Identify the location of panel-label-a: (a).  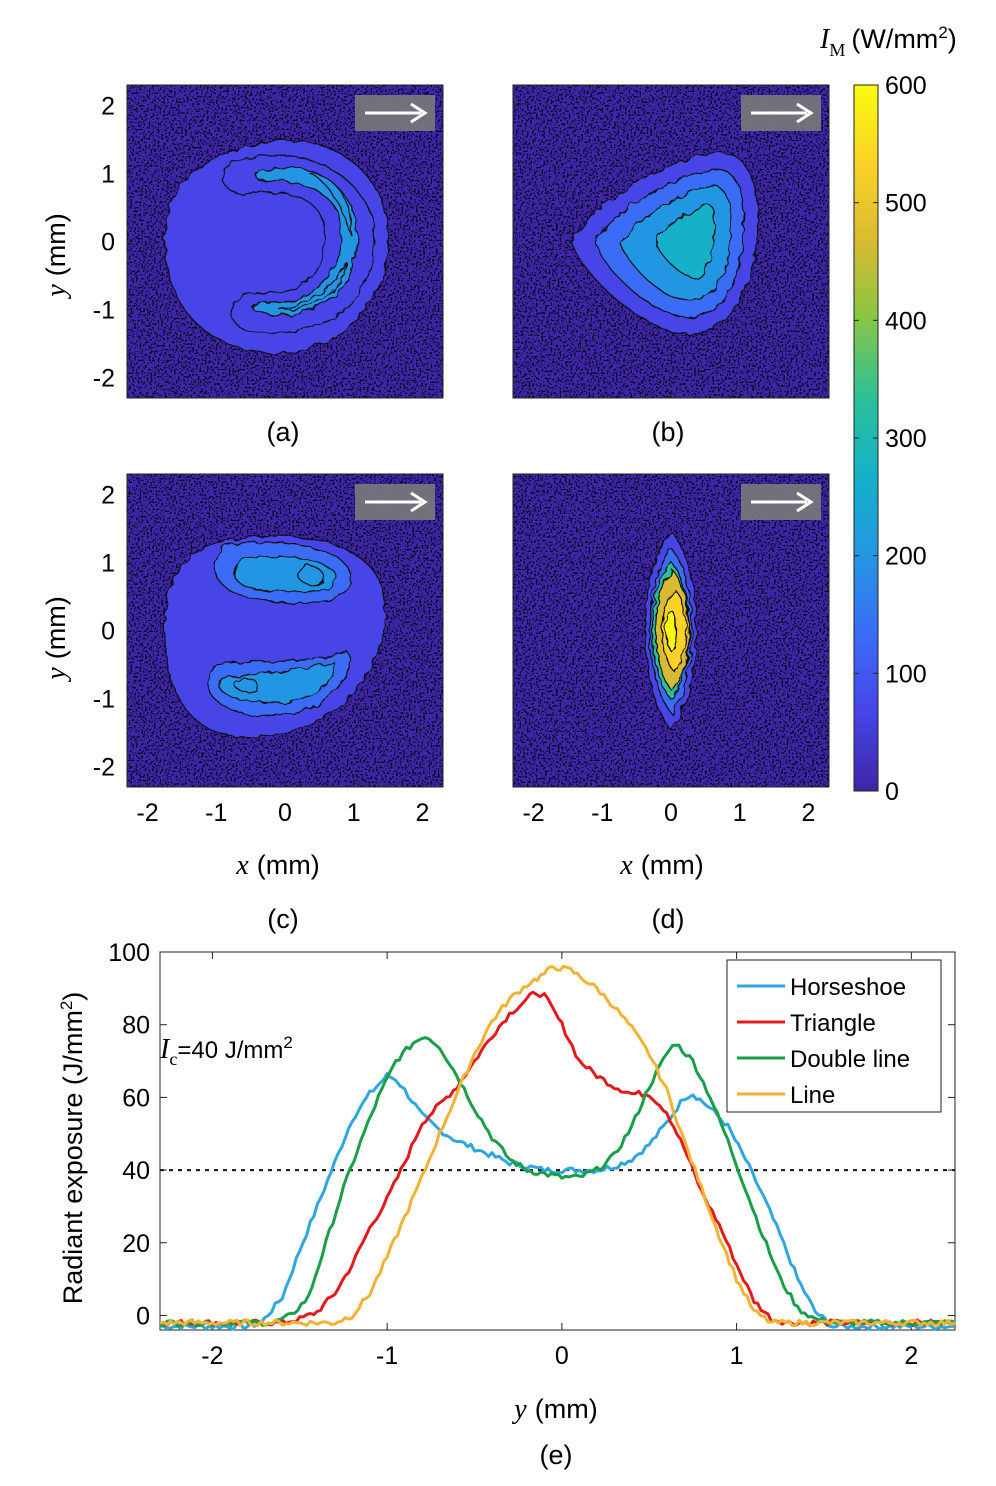
(283, 432).